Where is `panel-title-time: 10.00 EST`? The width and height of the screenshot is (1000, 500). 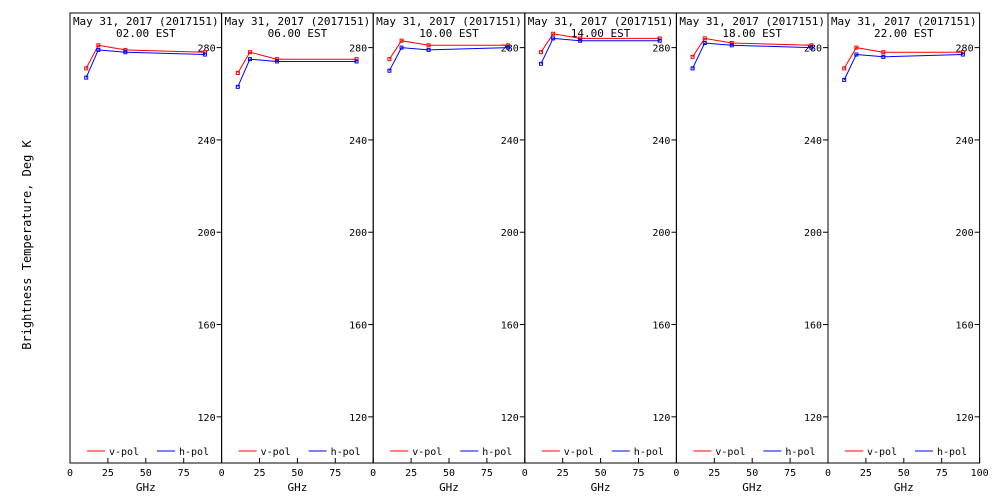
panel-title-time: 10.00 EST is located at coordinates (449, 33).